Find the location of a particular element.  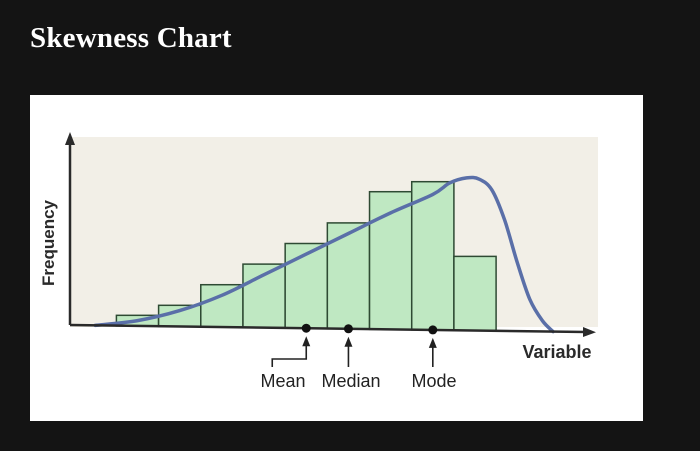

page-title: Skewness Chart is located at coordinates (131, 38).